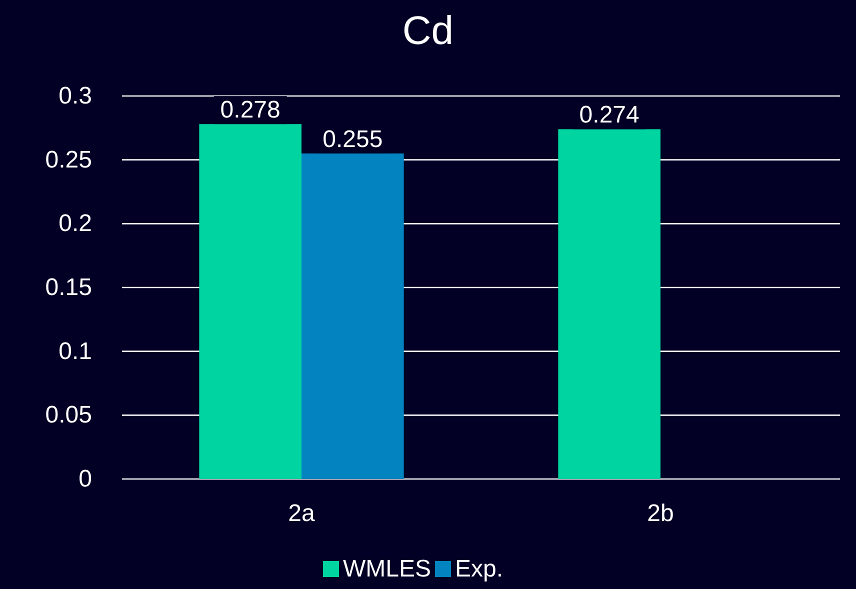 Image resolution: width=856 pixels, height=589 pixels. What do you see at coordinates (85, 479) in the screenshot?
I see `y-tick-label: 0` at bounding box center [85, 479].